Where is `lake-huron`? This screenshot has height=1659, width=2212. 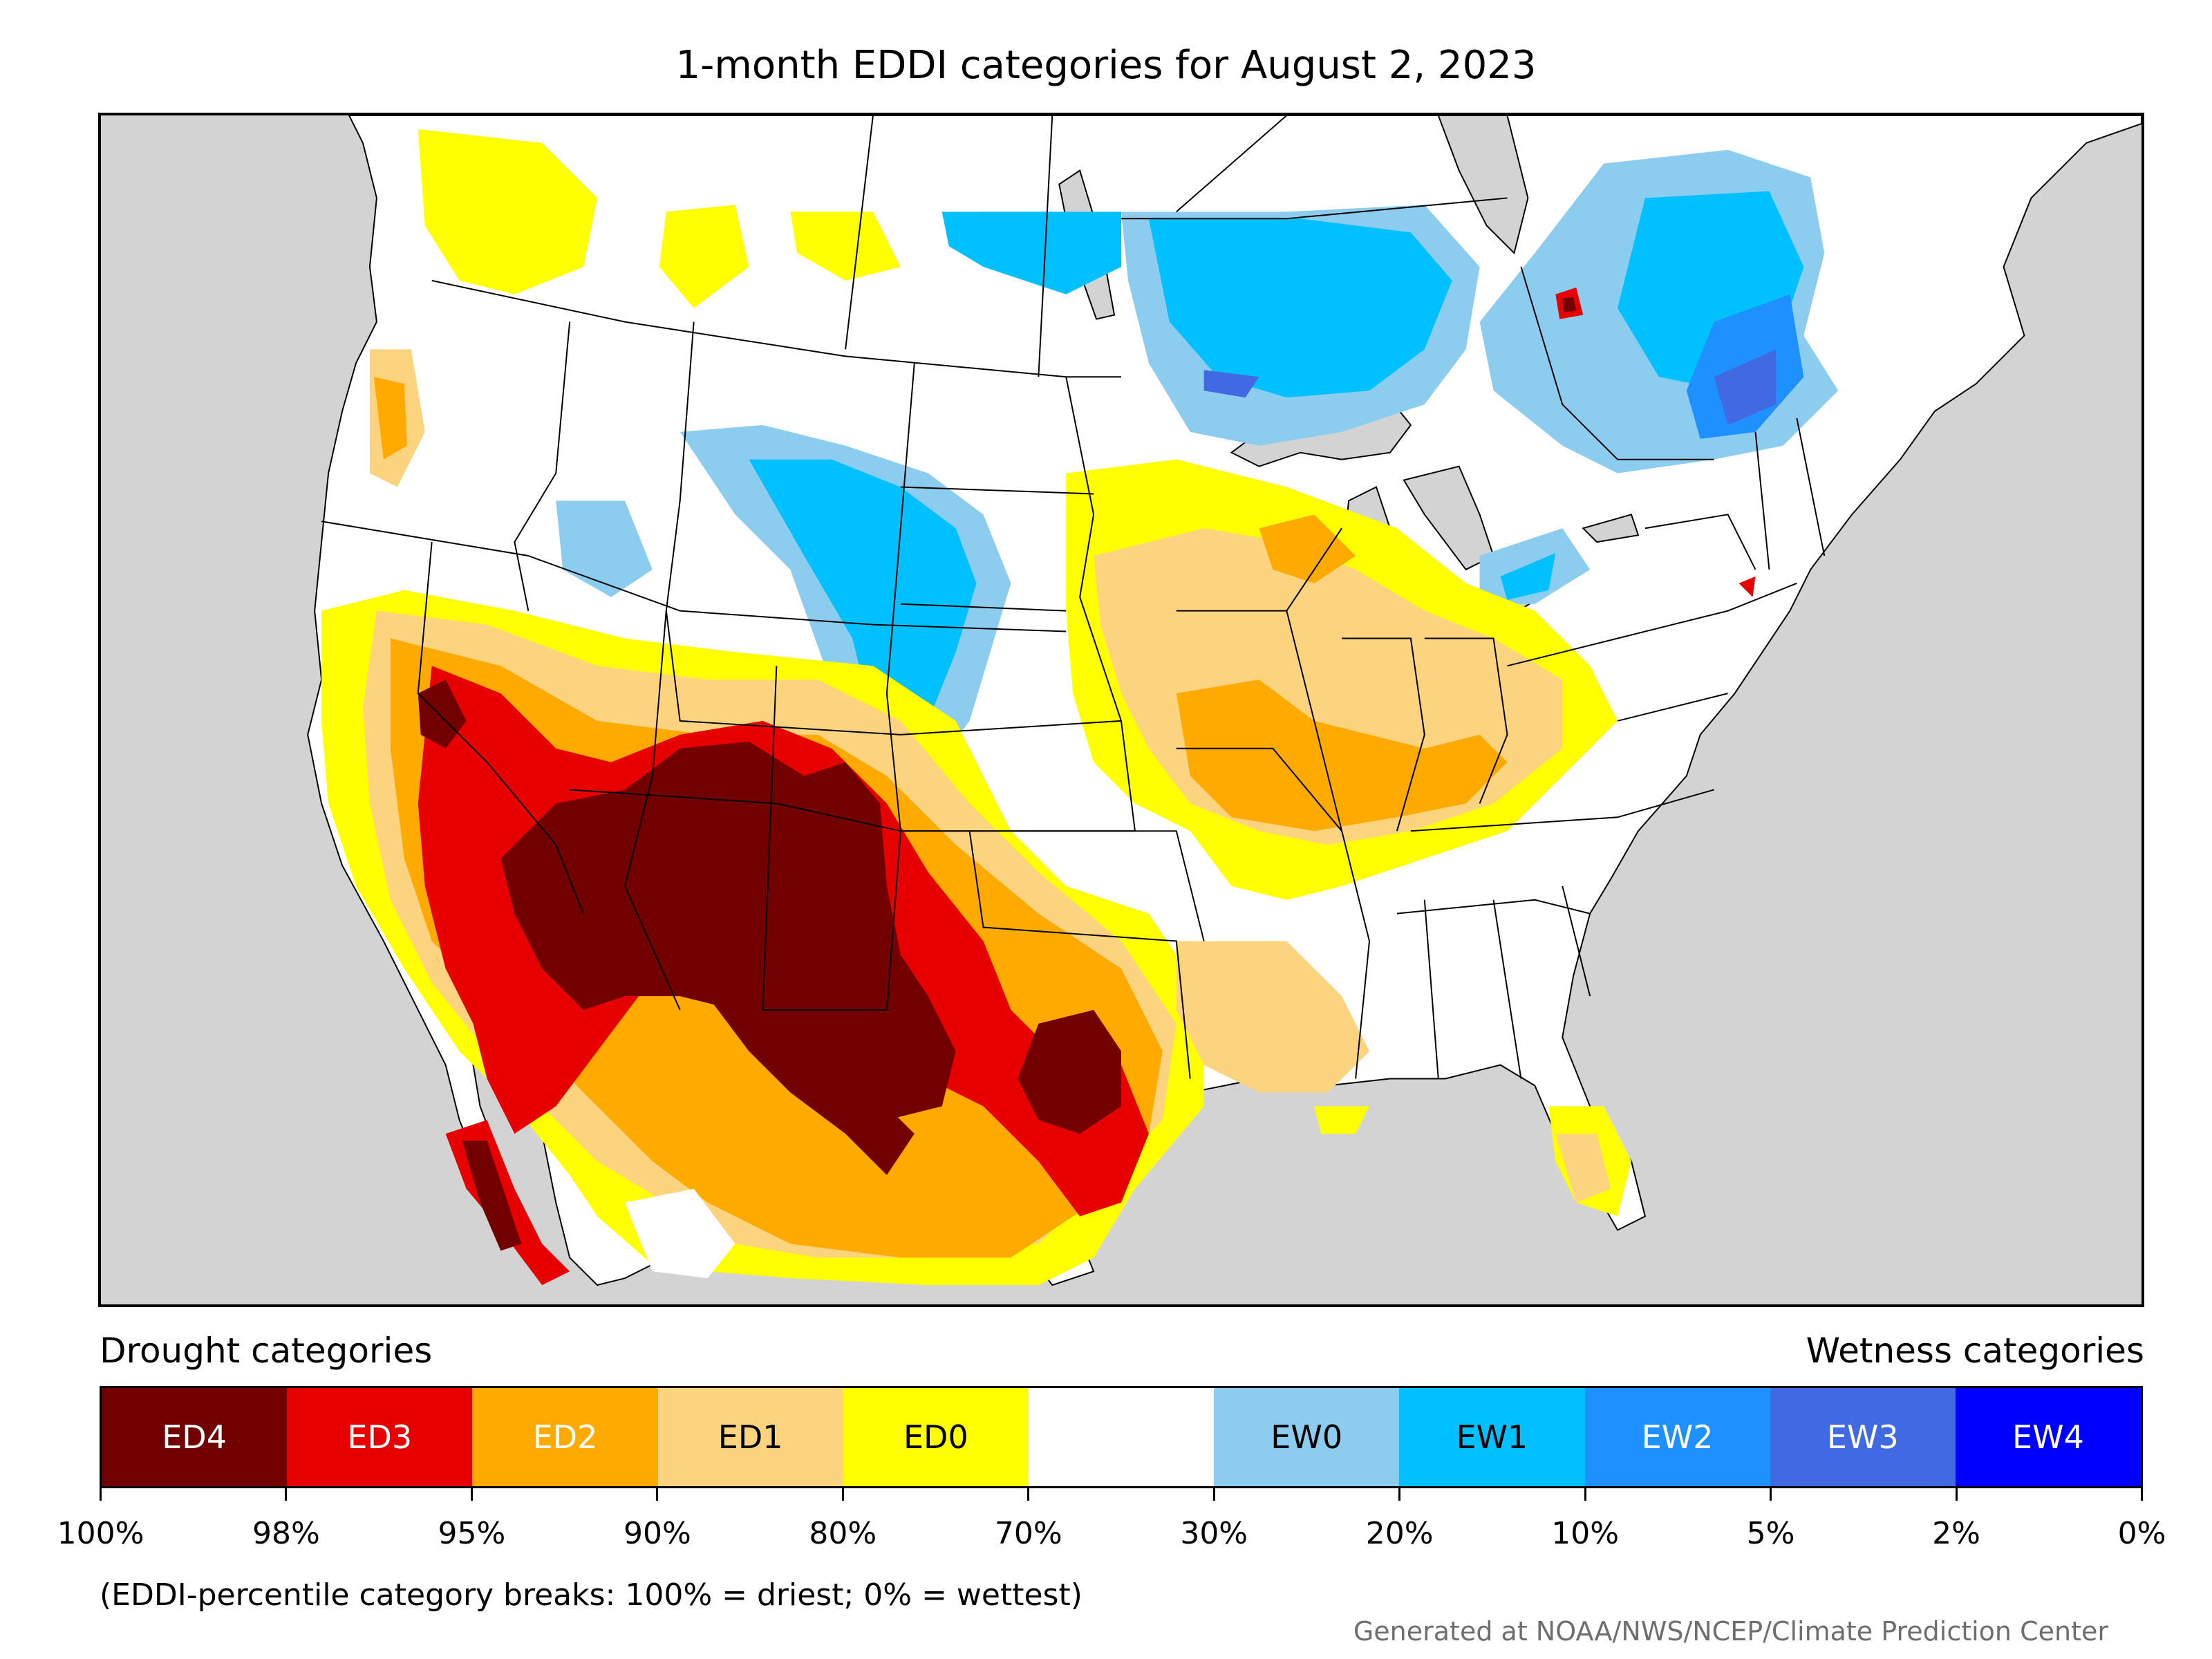
lake-huron is located at coordinates (1448, 518).